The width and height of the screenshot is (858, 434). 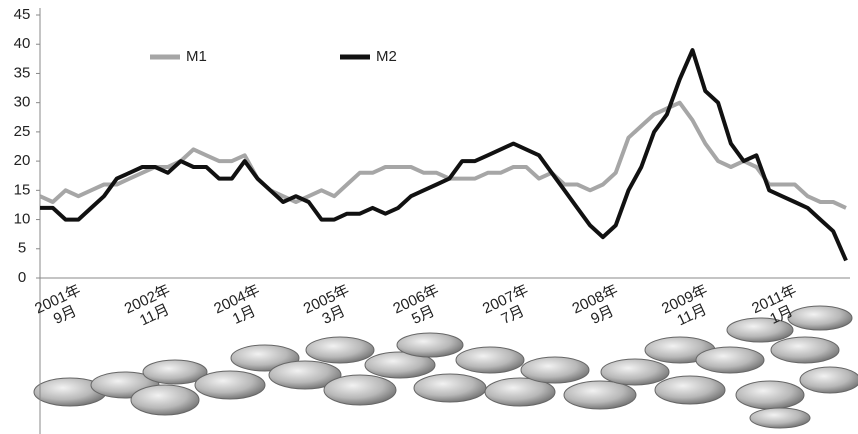 What do you see at coordinates (240, 307) in the screenshot?
I see `x-tick-label: 2004年1月` at bounding box center [240, 307].